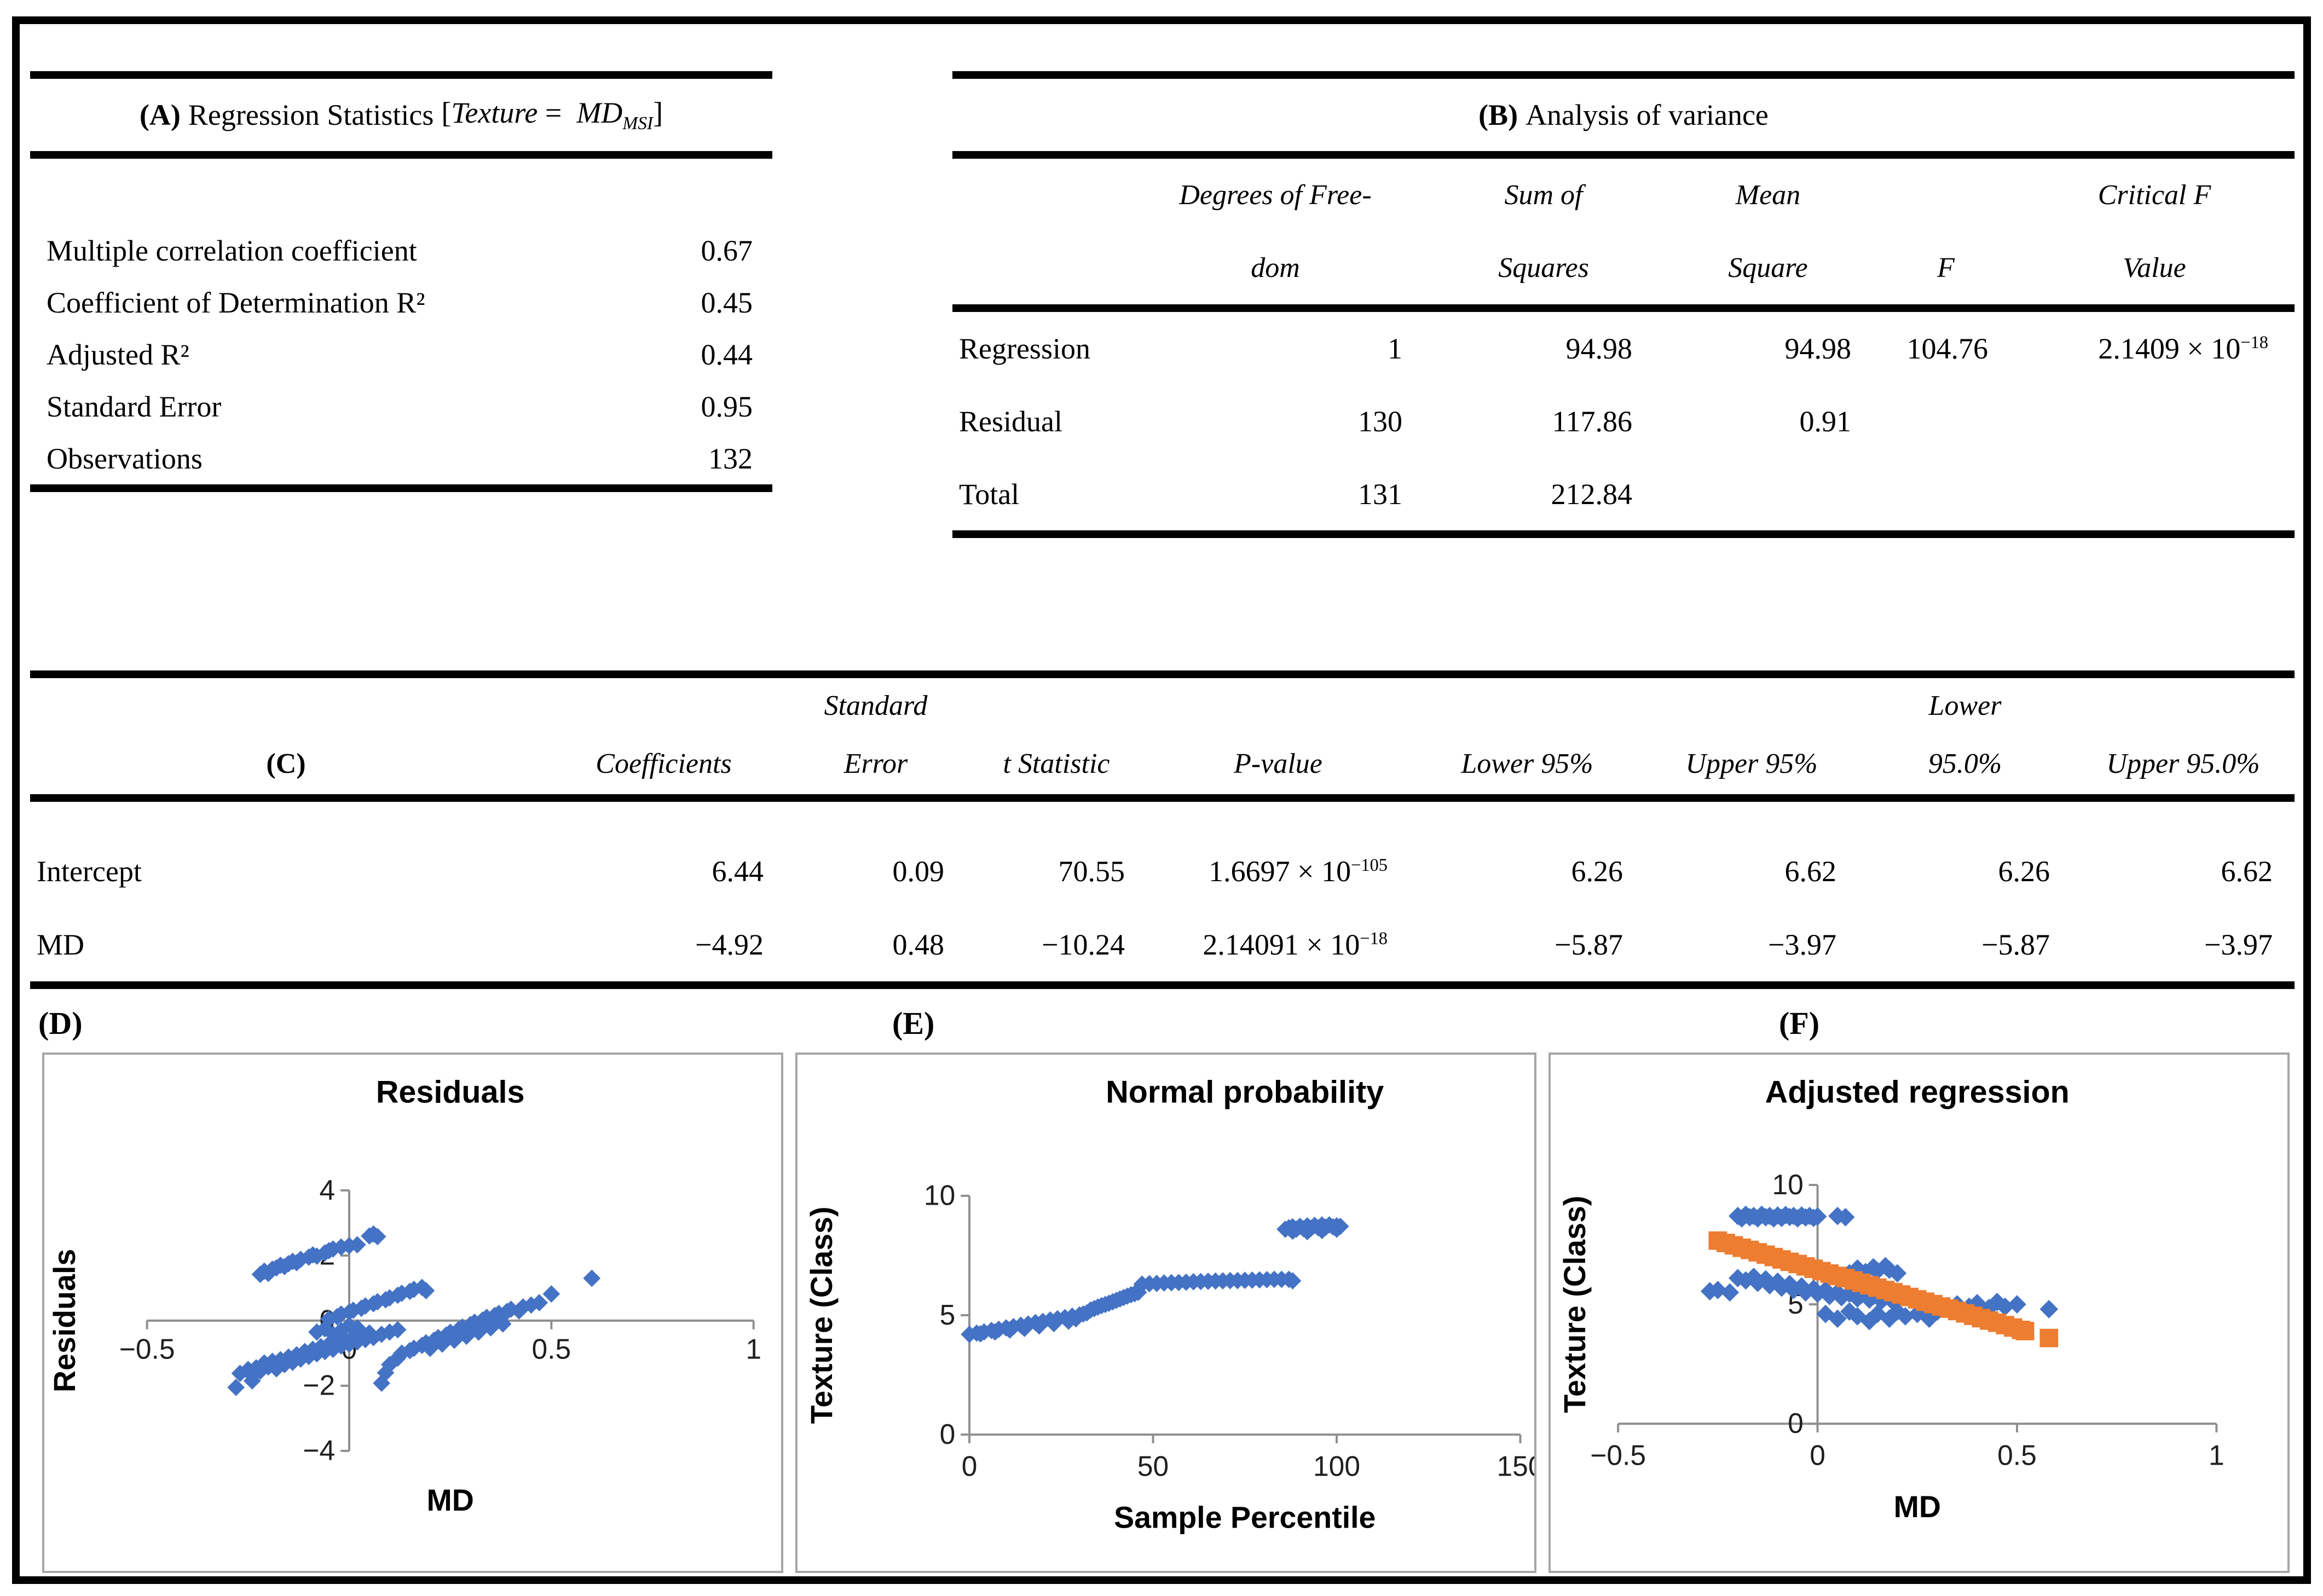 This screenshot has height=1596, width=2323. Describe the element at coordinates (727, 406) in the screenshot. I see `stat-value: 0.95` at that location.